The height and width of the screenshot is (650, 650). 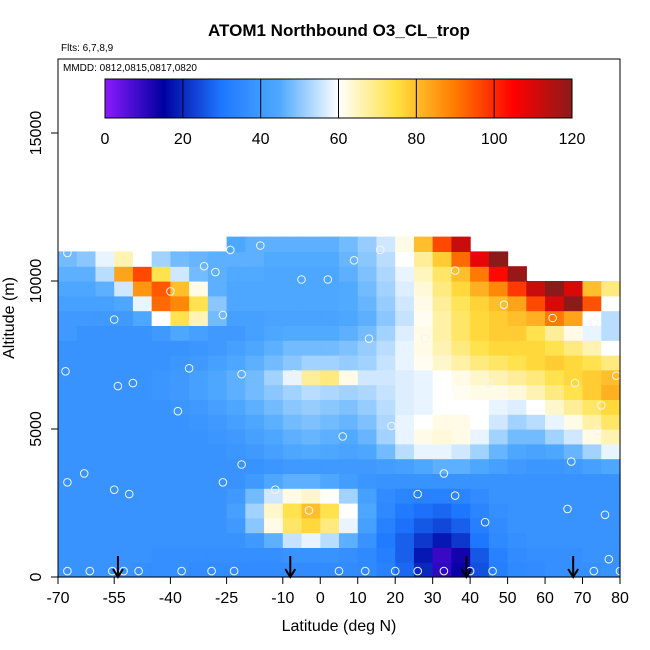 What do you see at coordinates (339, 139) in the screenshot?
I see `colorbar-tick-label: 60` at bounding box center [339, 139].